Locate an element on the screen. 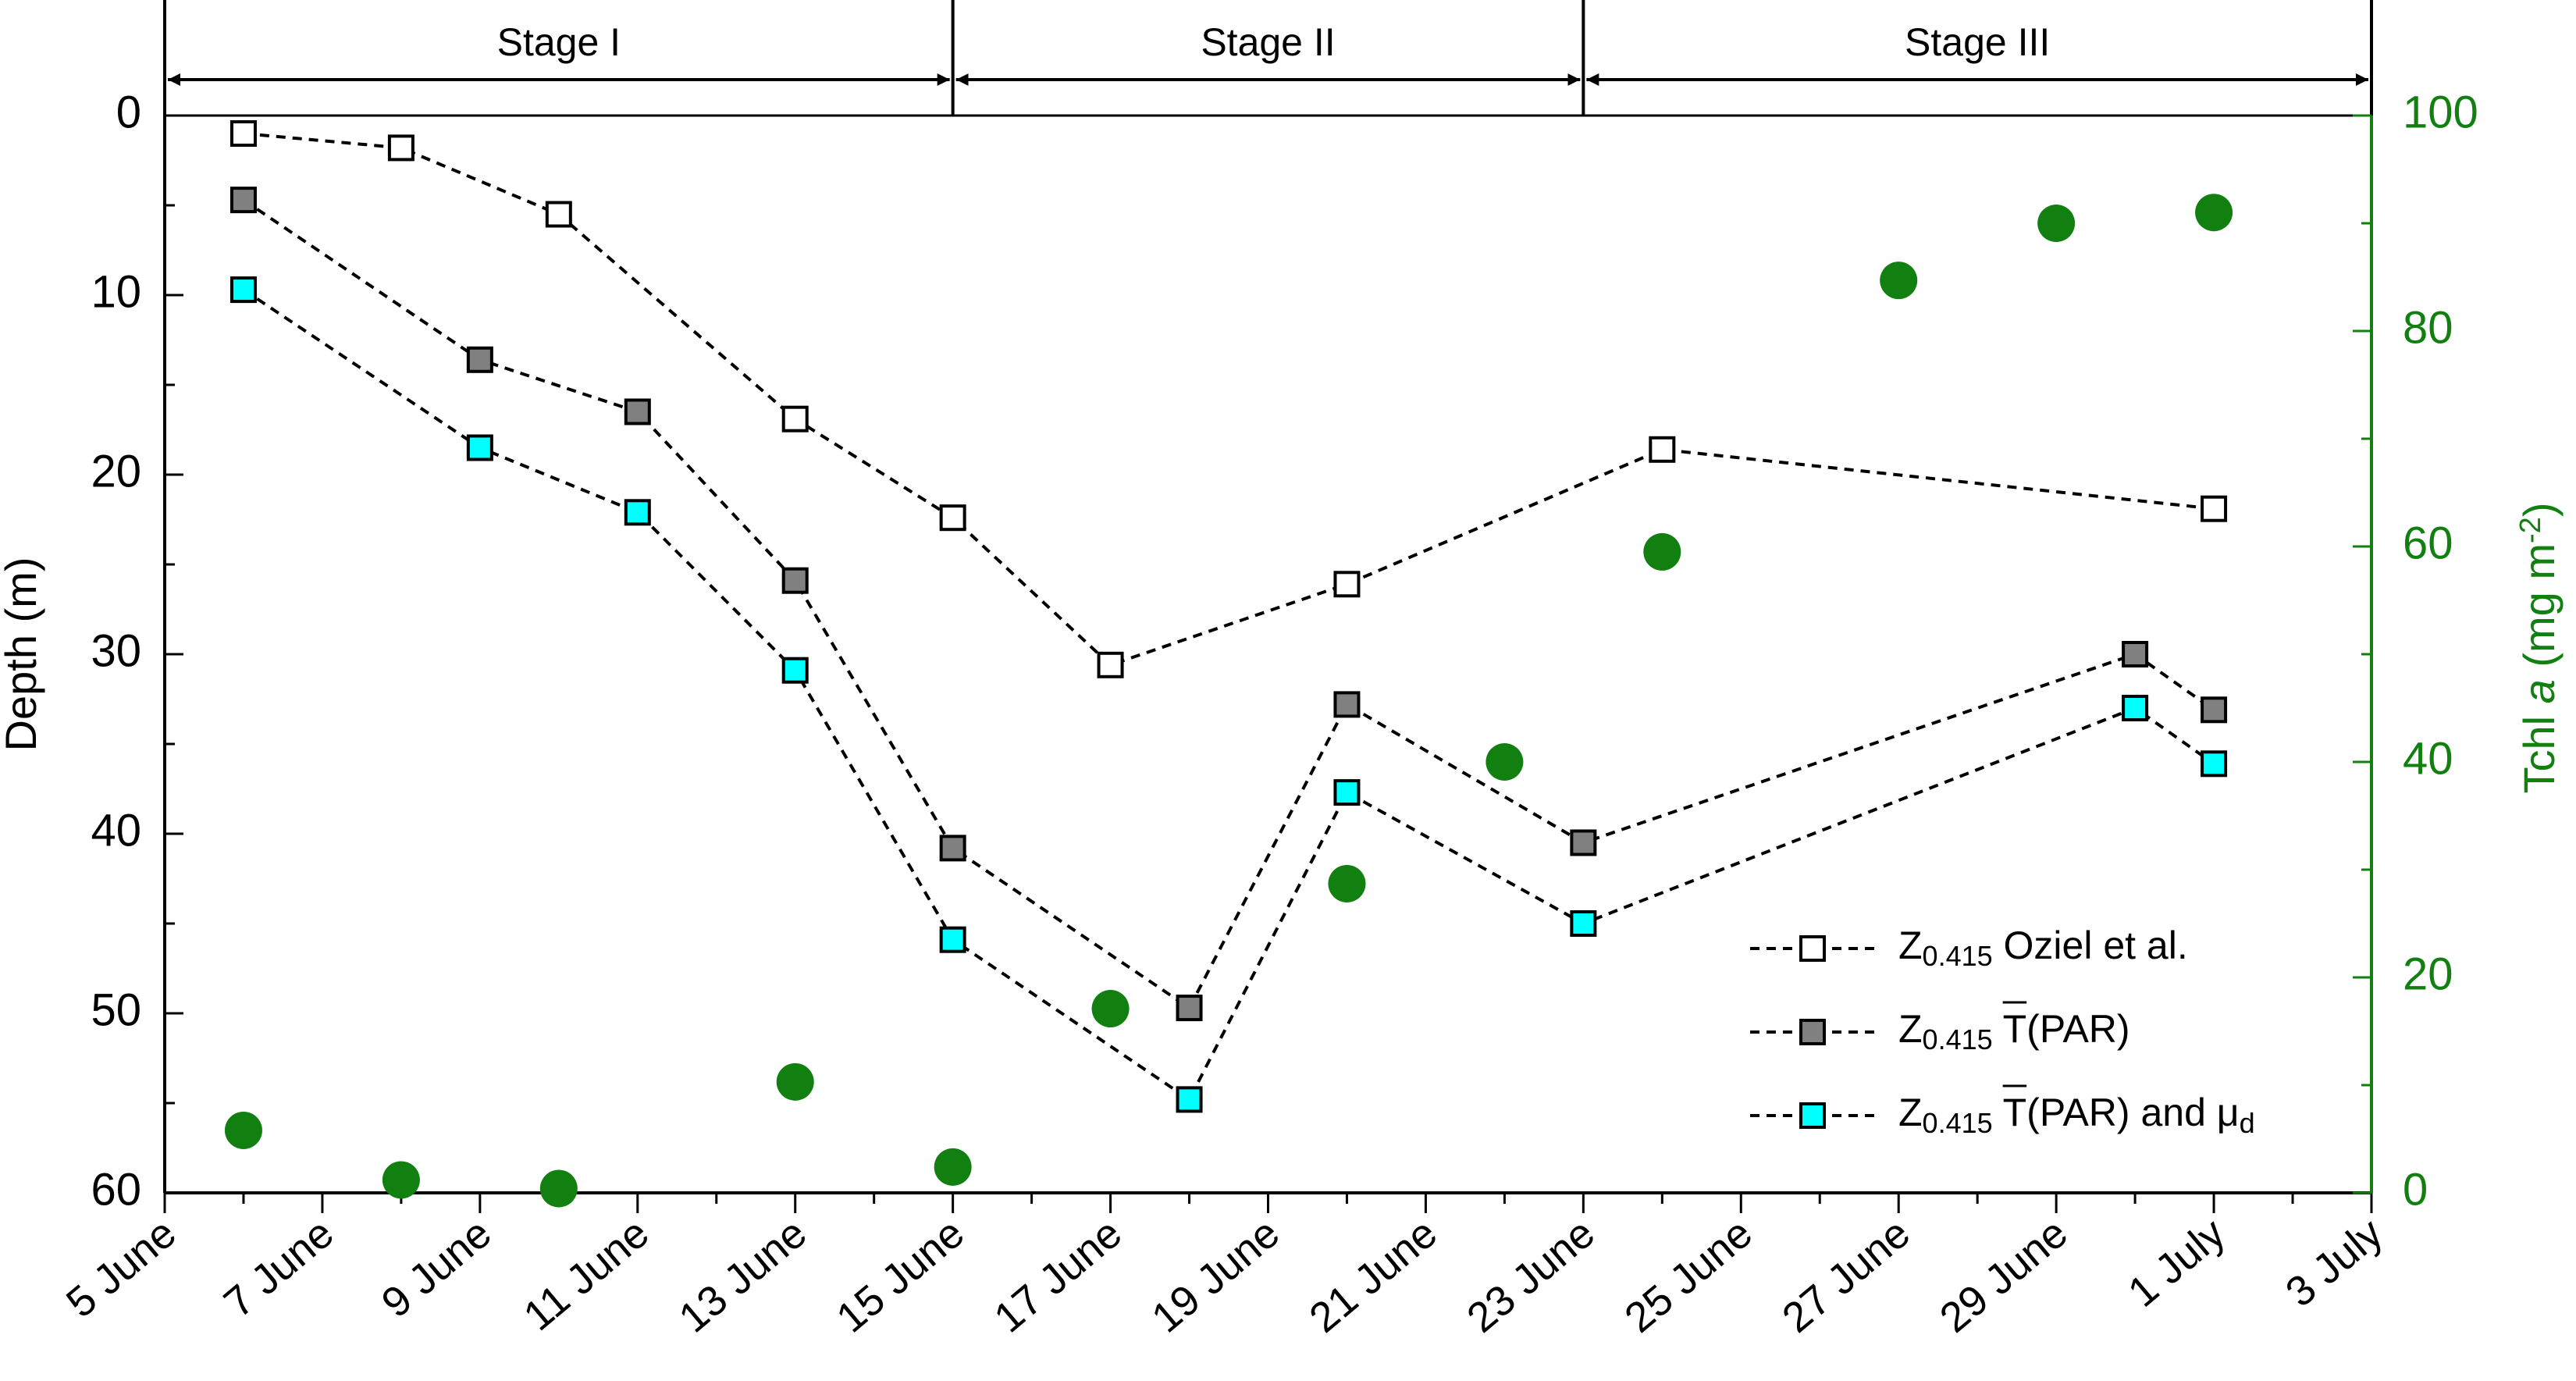 The width and height of the screenshot is (2576, 1381). stage-label: Stage II is located at coordinates (1268, 42).